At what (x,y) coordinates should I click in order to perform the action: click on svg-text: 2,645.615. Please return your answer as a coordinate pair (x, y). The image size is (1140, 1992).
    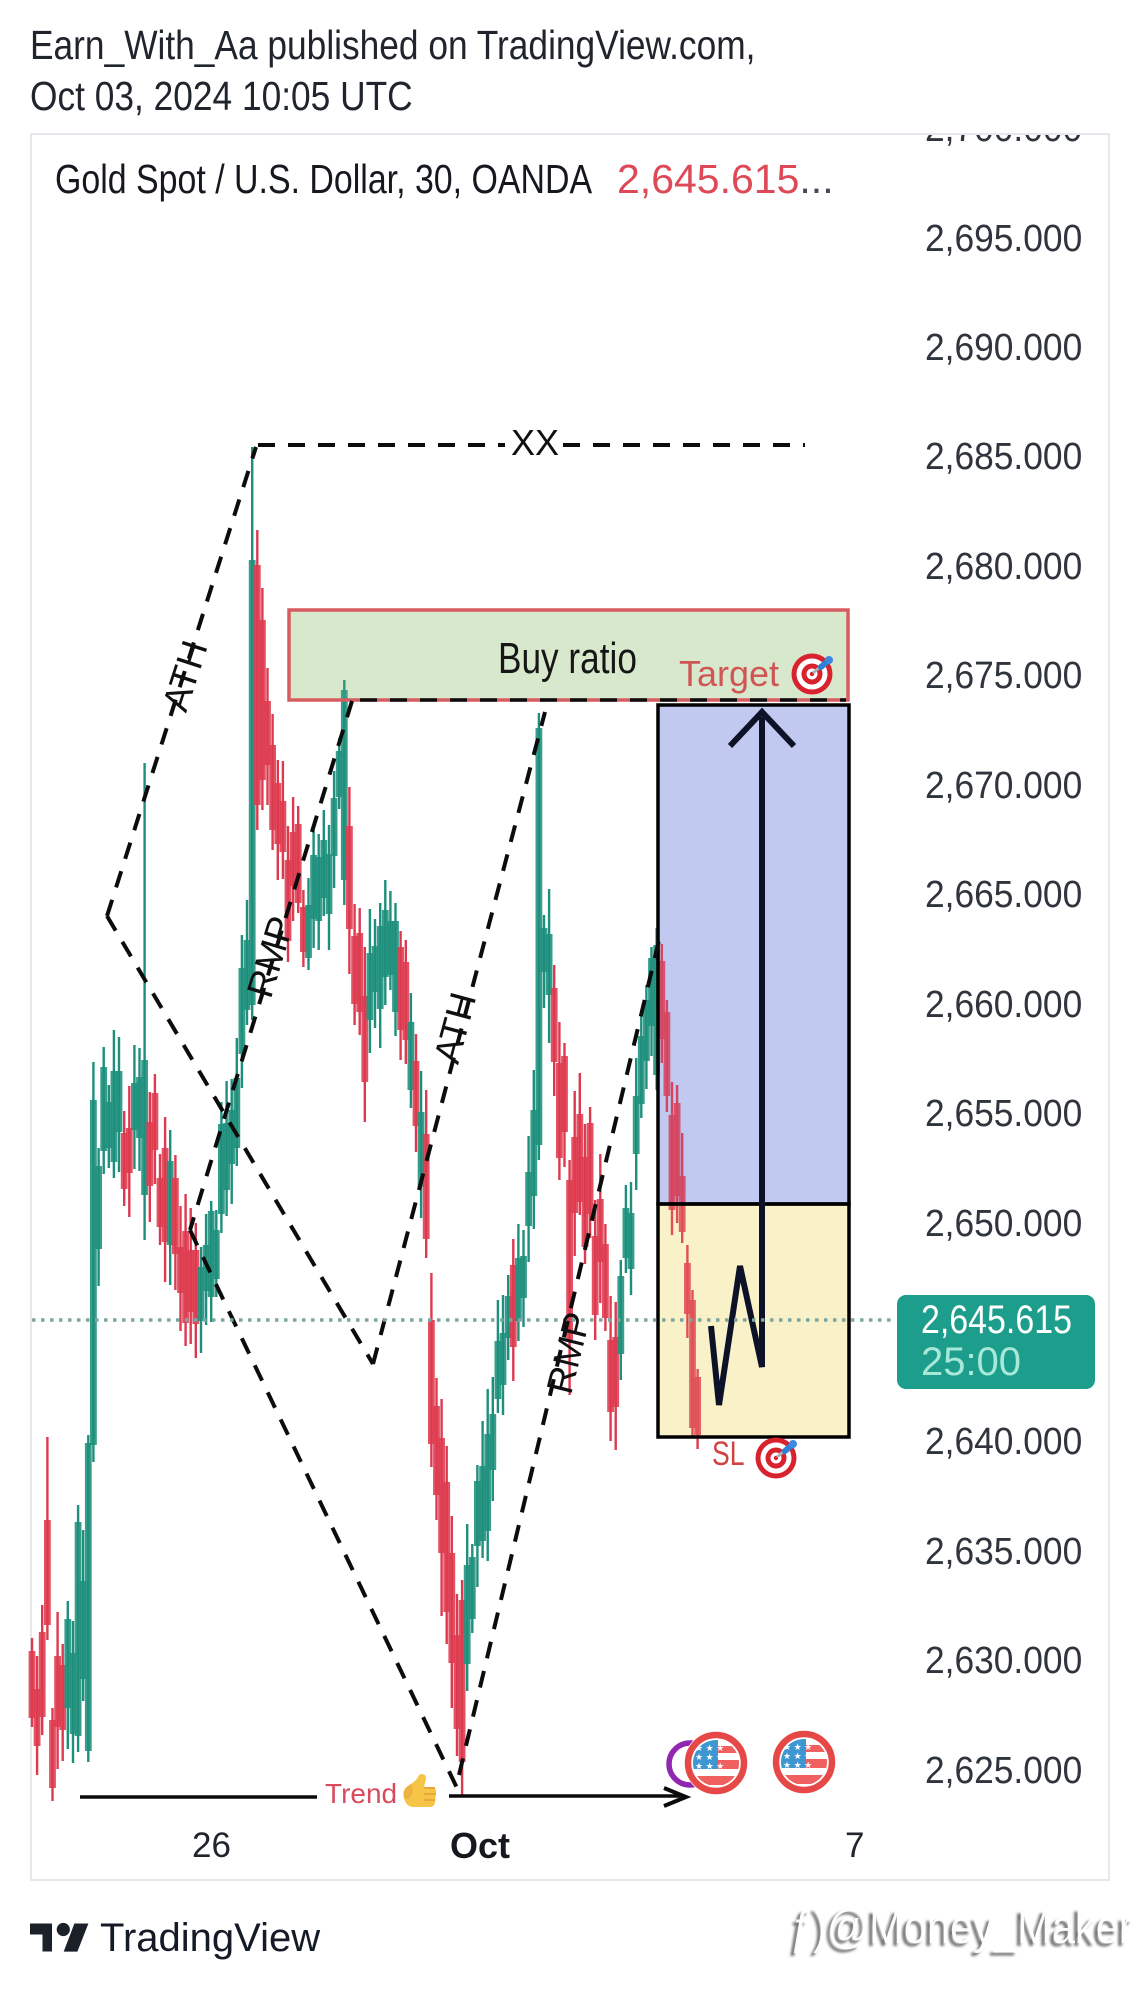
    Looking at the image, I should click on (996, 1320).